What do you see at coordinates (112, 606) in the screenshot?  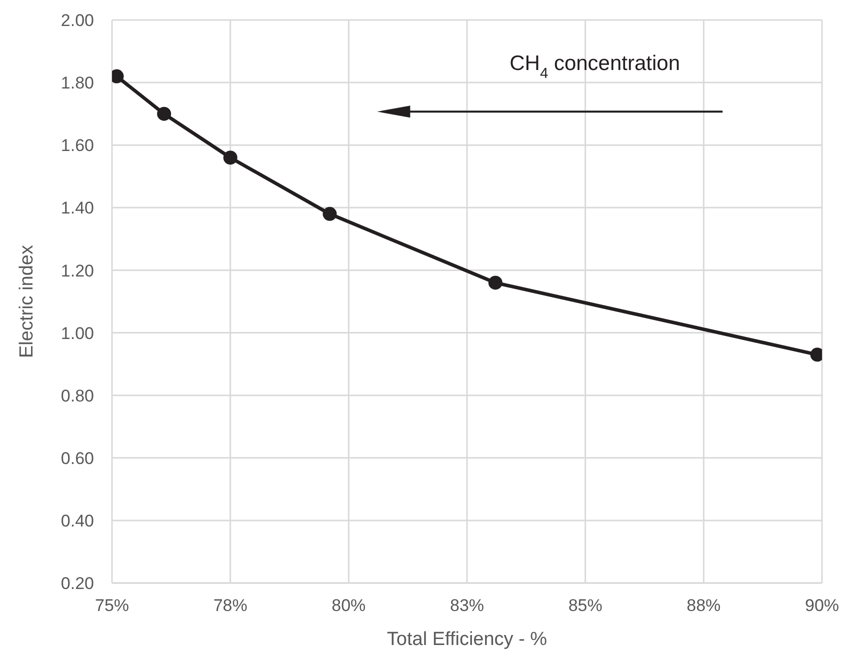 I see `x-tick-label: 75%` at bounding box center [112, 606].